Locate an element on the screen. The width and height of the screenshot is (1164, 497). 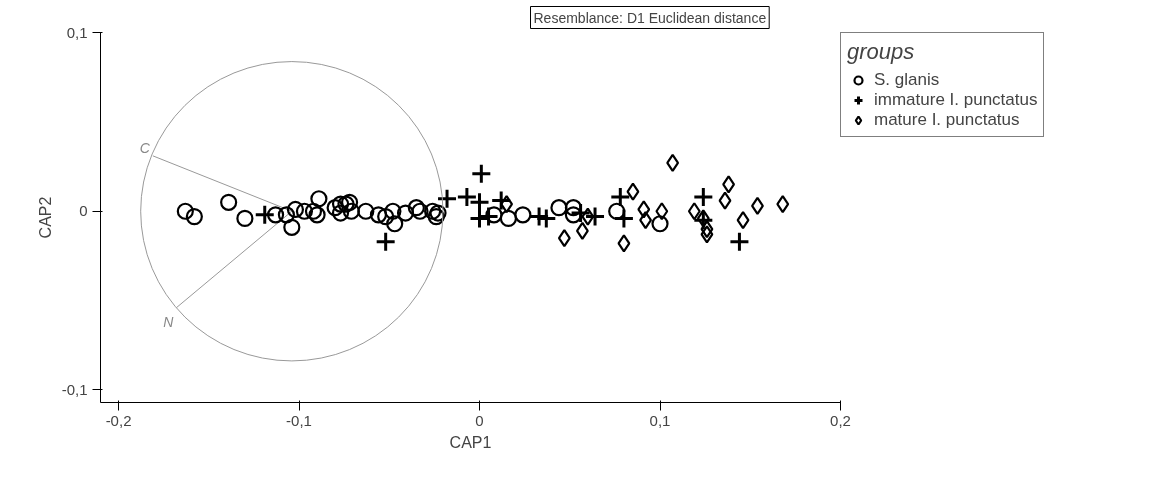
x-tick-label: 0 is located at coordinates (479, 420).